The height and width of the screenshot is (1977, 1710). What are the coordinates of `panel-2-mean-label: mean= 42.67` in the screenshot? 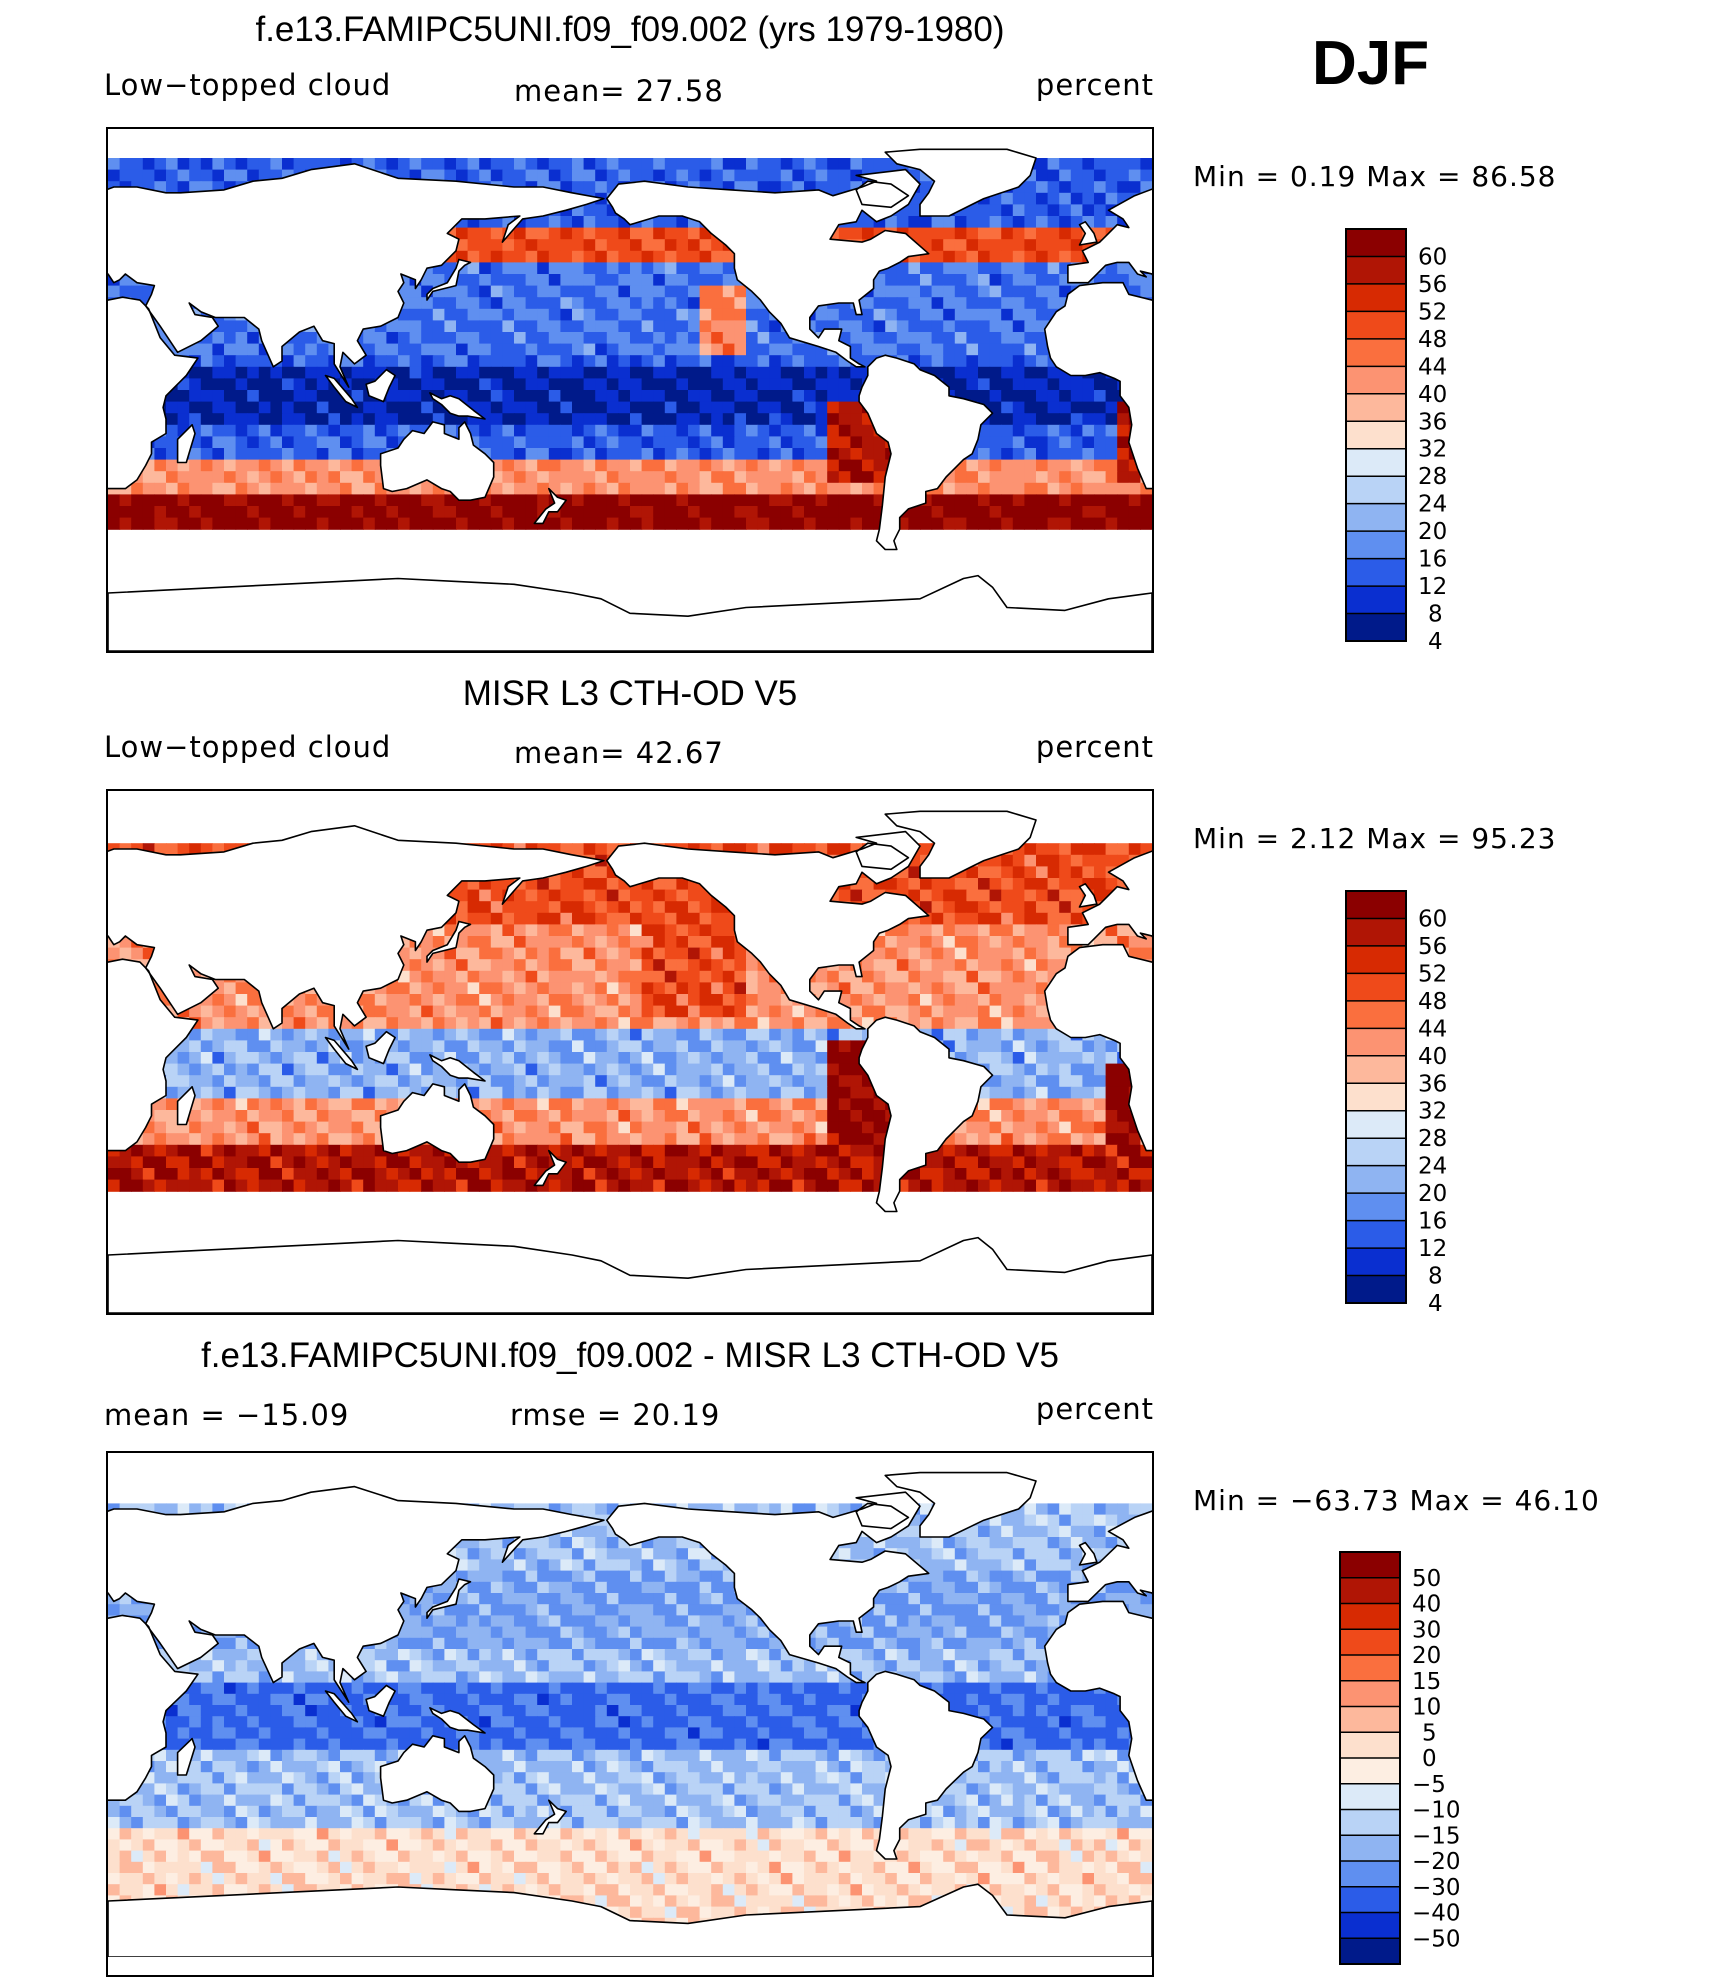 It's located at (619, 753).